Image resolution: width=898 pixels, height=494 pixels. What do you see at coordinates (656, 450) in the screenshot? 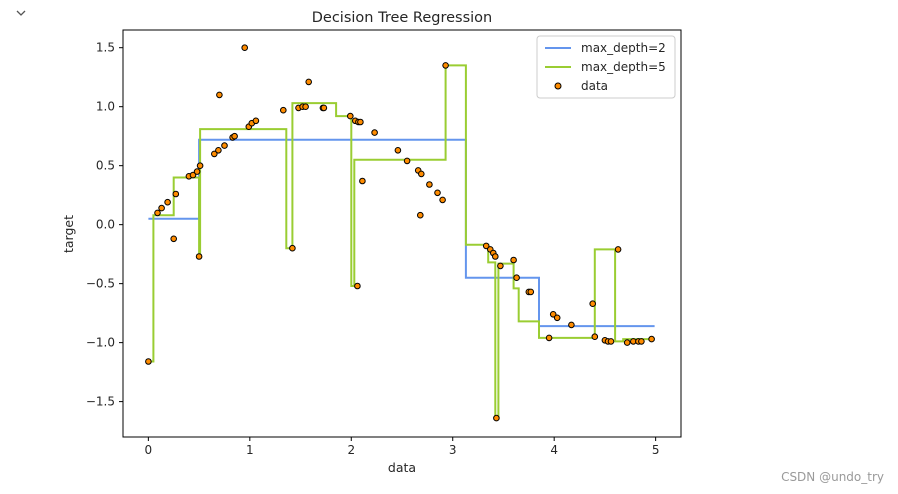
I see `x-tick-label: 5` at bounding box center [656, 450].